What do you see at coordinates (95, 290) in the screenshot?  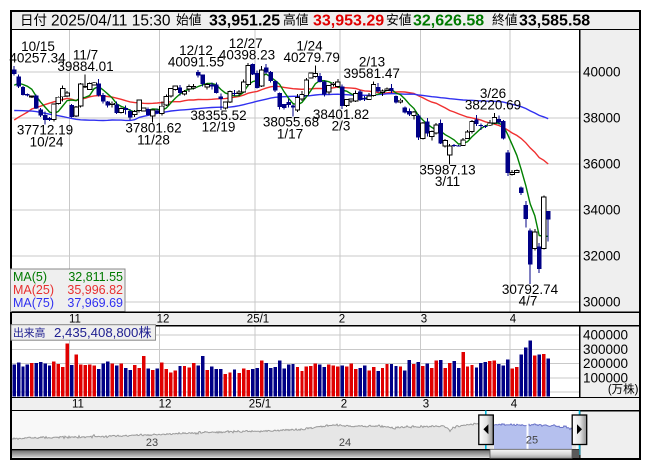 I see `svg-text: 35,996.82` at bounding box center [95, 290].